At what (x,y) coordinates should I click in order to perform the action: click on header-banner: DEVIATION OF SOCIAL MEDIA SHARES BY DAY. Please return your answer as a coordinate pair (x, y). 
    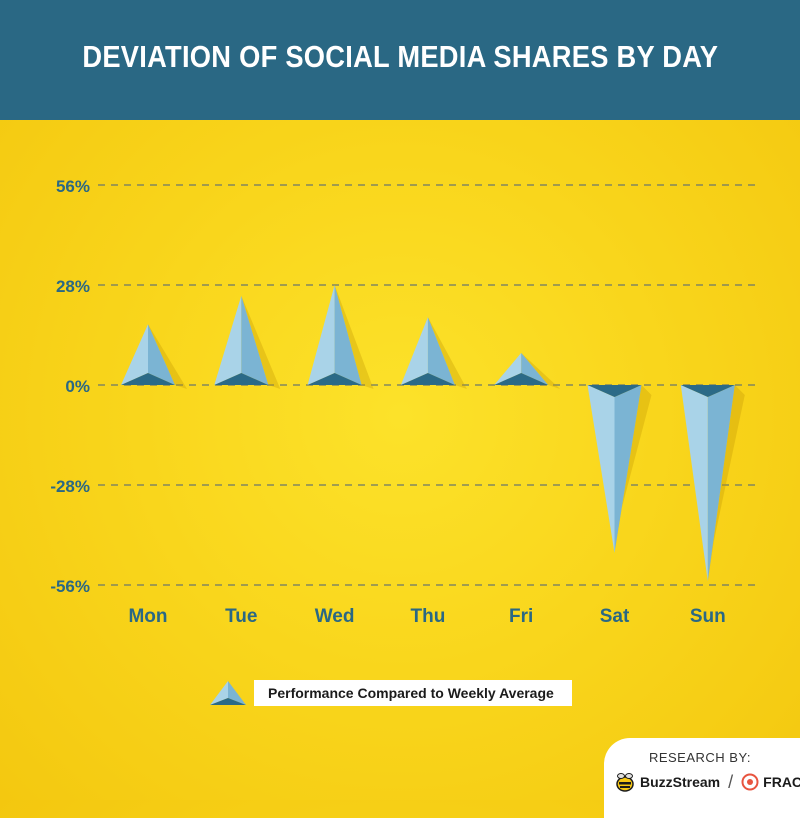
    Looking at the image, I should click on (400, 60).